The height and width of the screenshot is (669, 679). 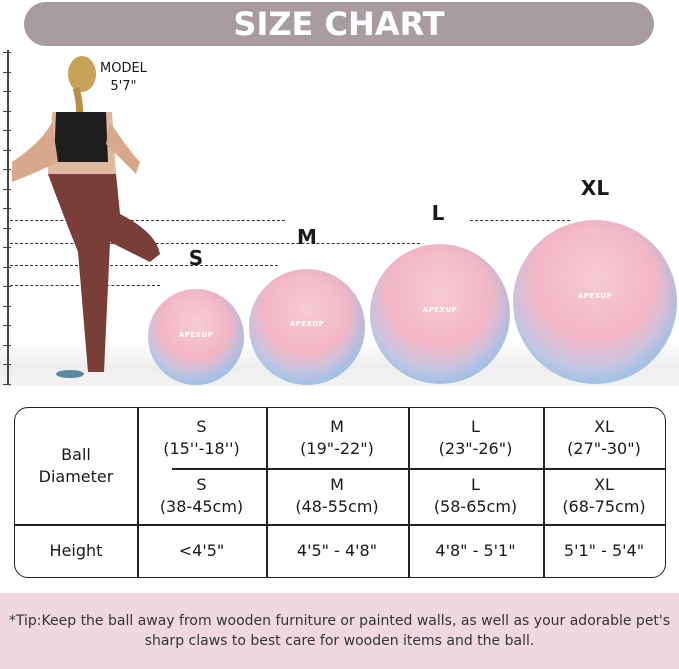 I want to click on dashed-line-m, so click(x=144, y=265).